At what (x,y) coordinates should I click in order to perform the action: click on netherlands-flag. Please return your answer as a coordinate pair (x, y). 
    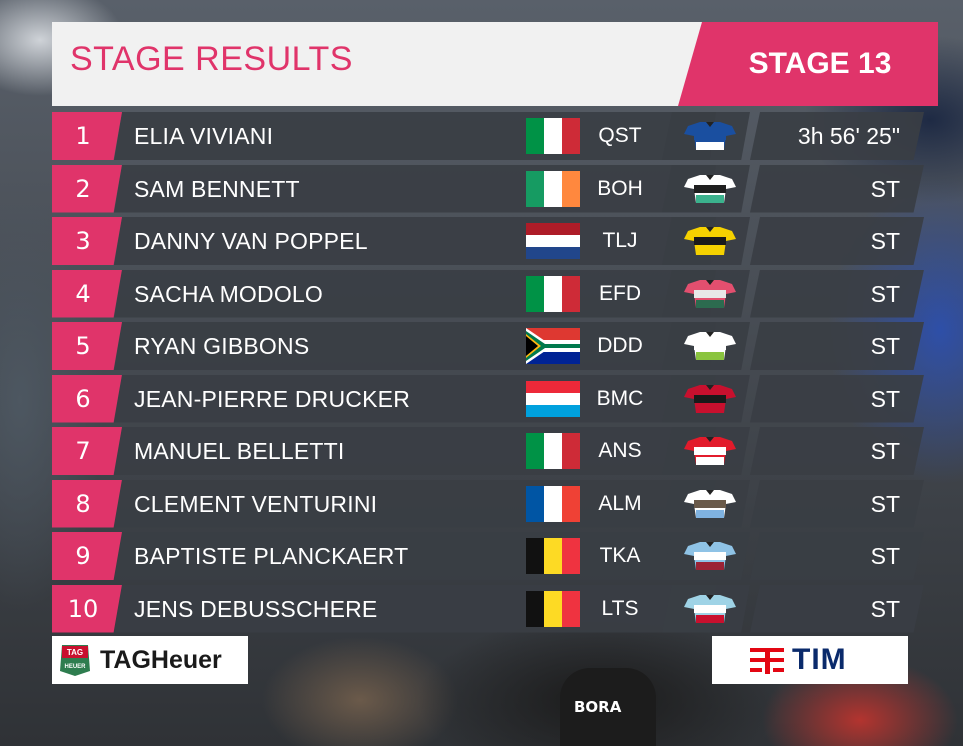
    Looking at the image, I should click on (553, 241).